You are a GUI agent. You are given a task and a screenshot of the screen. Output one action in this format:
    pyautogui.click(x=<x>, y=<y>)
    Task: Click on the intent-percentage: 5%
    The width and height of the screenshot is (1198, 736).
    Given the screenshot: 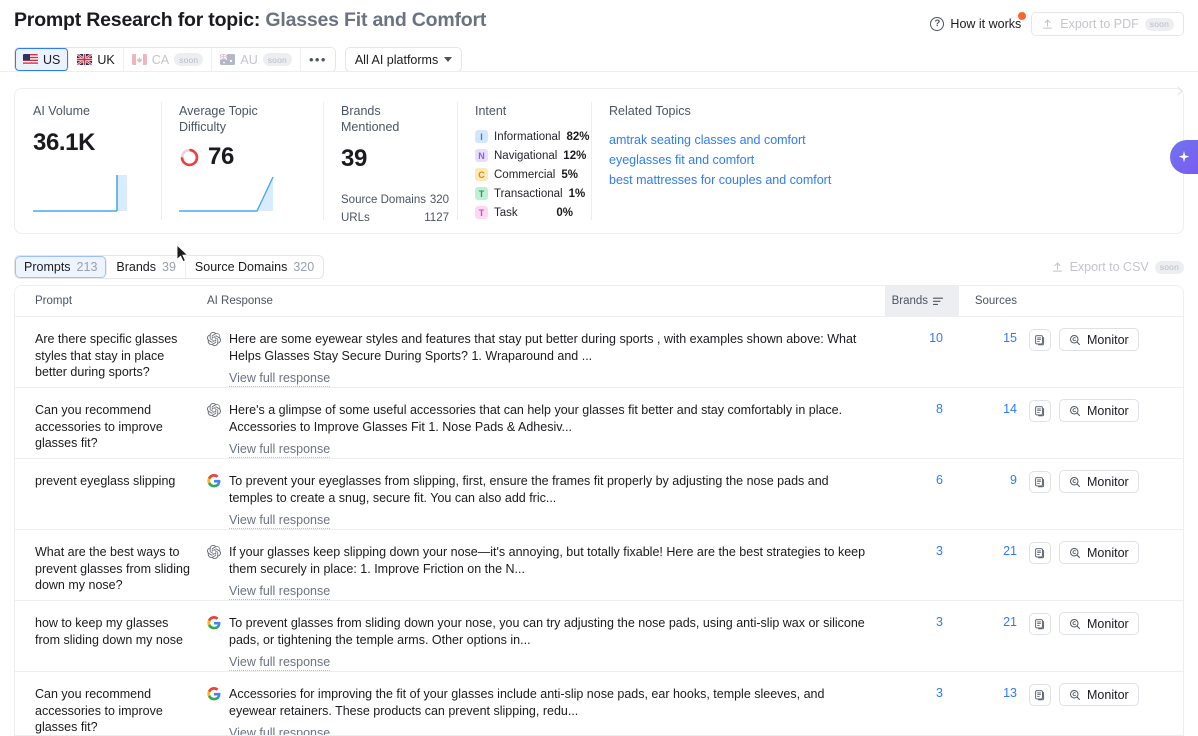 What is the action you would take?
    pyautogui.click(x=569, y=174)
    